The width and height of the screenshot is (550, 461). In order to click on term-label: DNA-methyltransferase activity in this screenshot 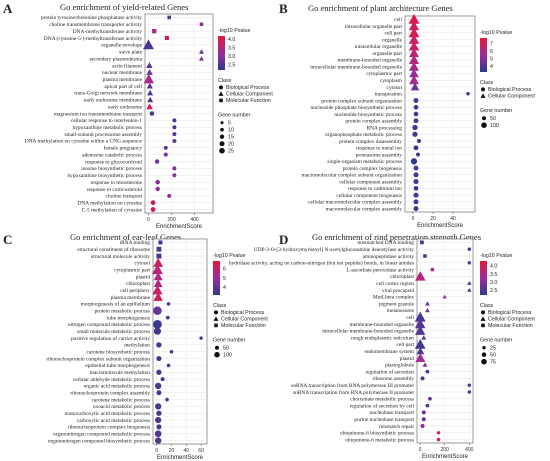, I will do `click(108, 31)`.